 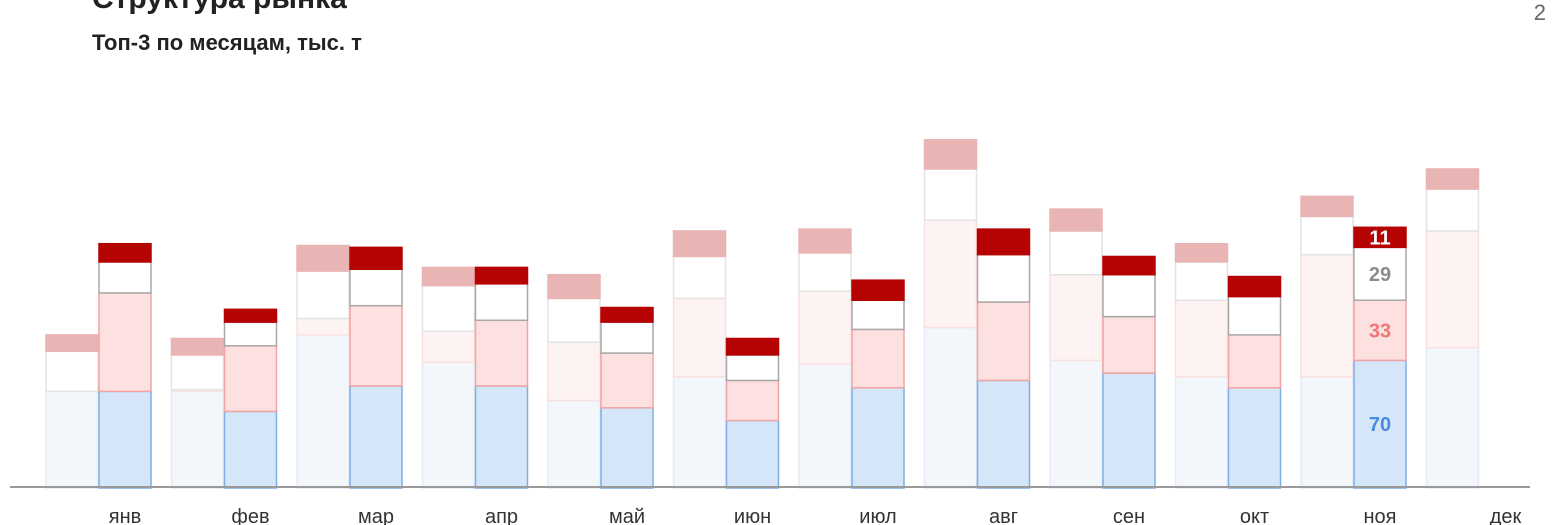 I want to click on bar-solid-июл-segment_3, so click(x=878, y=315).